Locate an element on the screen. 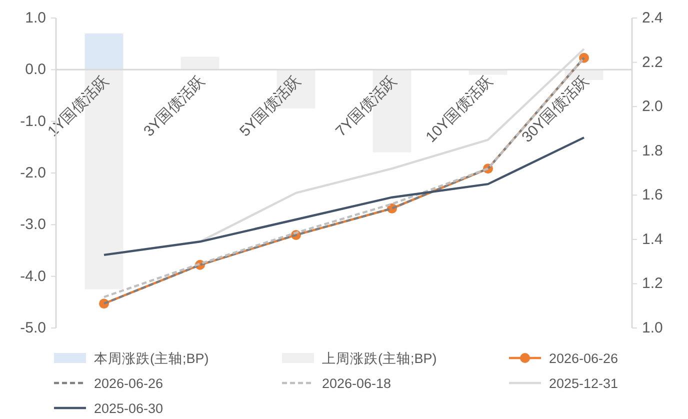 The width and height of the screenshot is (688, 419). legend-label: 2026-06-18 is located at coordinates (357, 383).